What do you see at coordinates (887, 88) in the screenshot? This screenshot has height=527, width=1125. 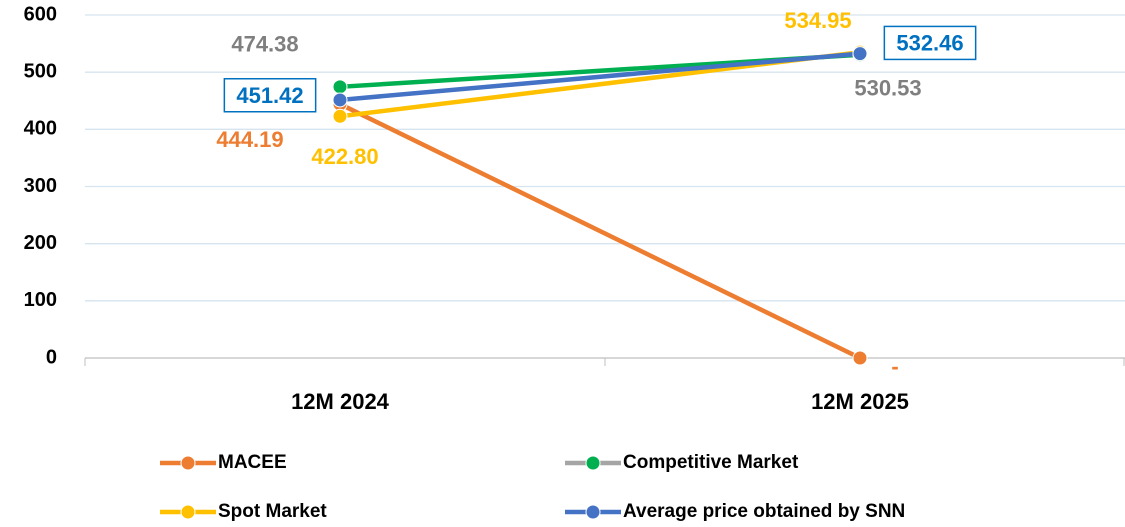 I see `data-label: 530.53` at bounding box center [887, 88].